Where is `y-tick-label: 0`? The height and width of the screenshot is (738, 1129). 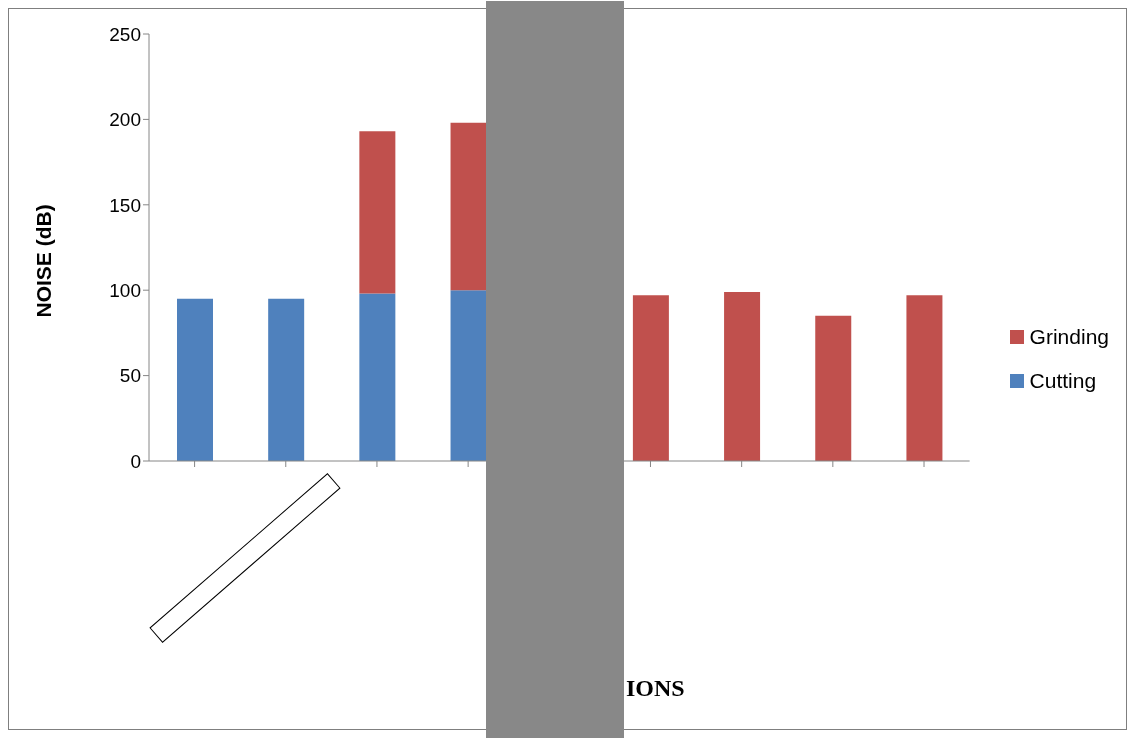 y-tick-label: 0 is located at coordinates (135, 461).